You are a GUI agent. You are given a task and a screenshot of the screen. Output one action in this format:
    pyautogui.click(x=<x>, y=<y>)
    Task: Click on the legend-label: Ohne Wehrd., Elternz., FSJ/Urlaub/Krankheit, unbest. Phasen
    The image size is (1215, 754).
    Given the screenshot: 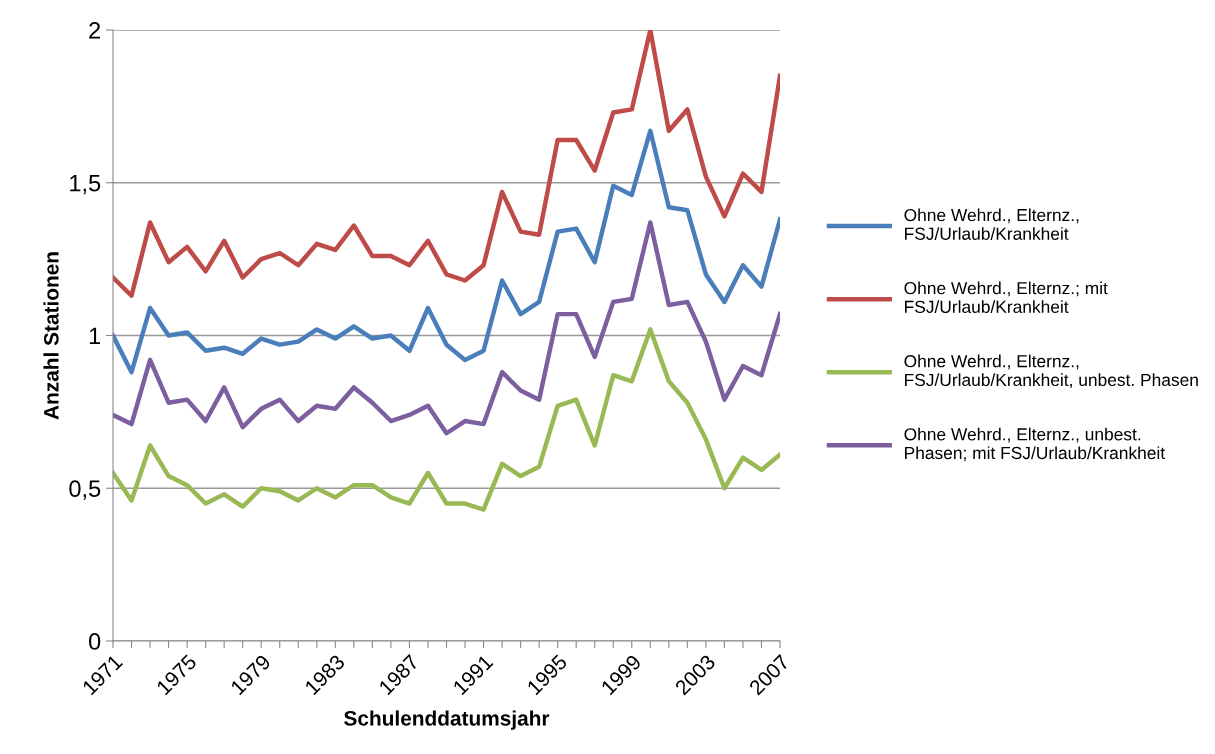 What is the action you would take?
    pyautogui.click(x=1051, y=371)
    